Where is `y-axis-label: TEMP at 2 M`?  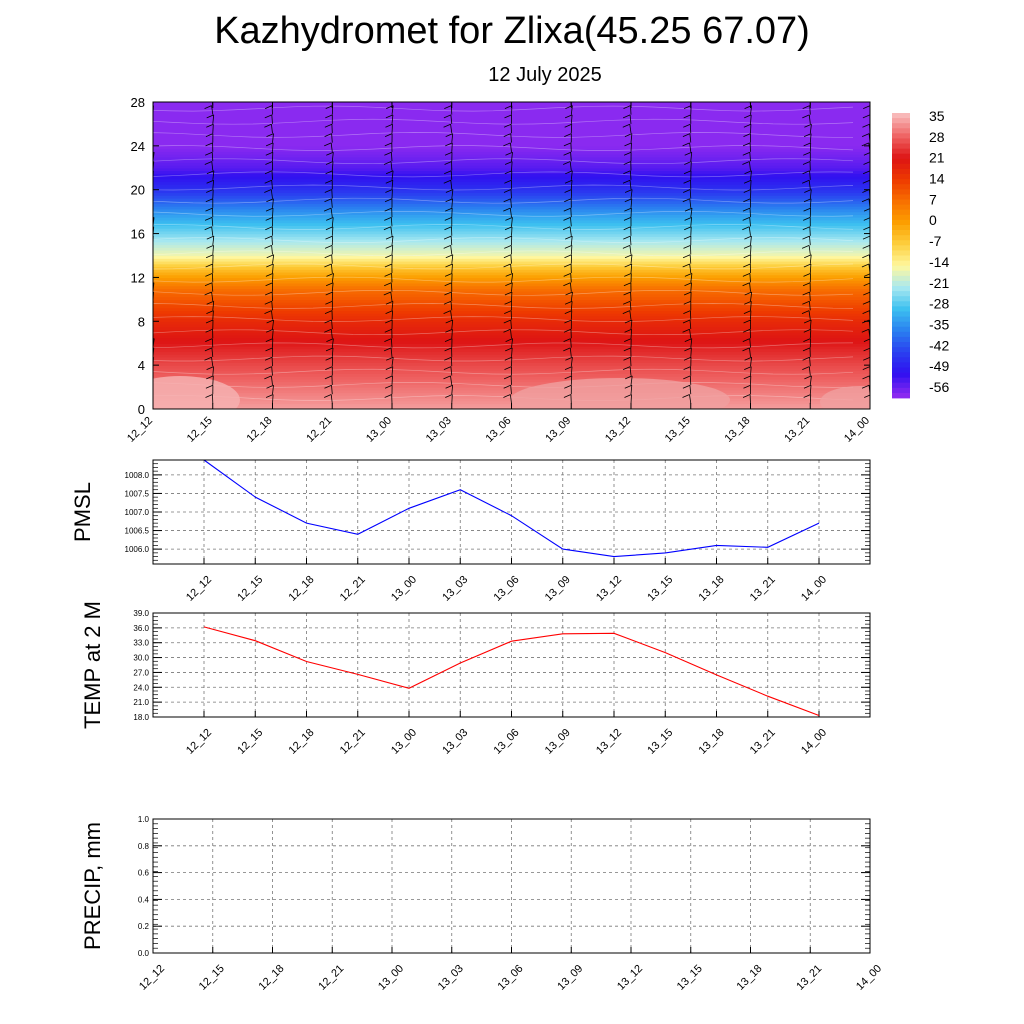 y-axis-label: TEMP at 2 M is located at coordinates (92, 665).